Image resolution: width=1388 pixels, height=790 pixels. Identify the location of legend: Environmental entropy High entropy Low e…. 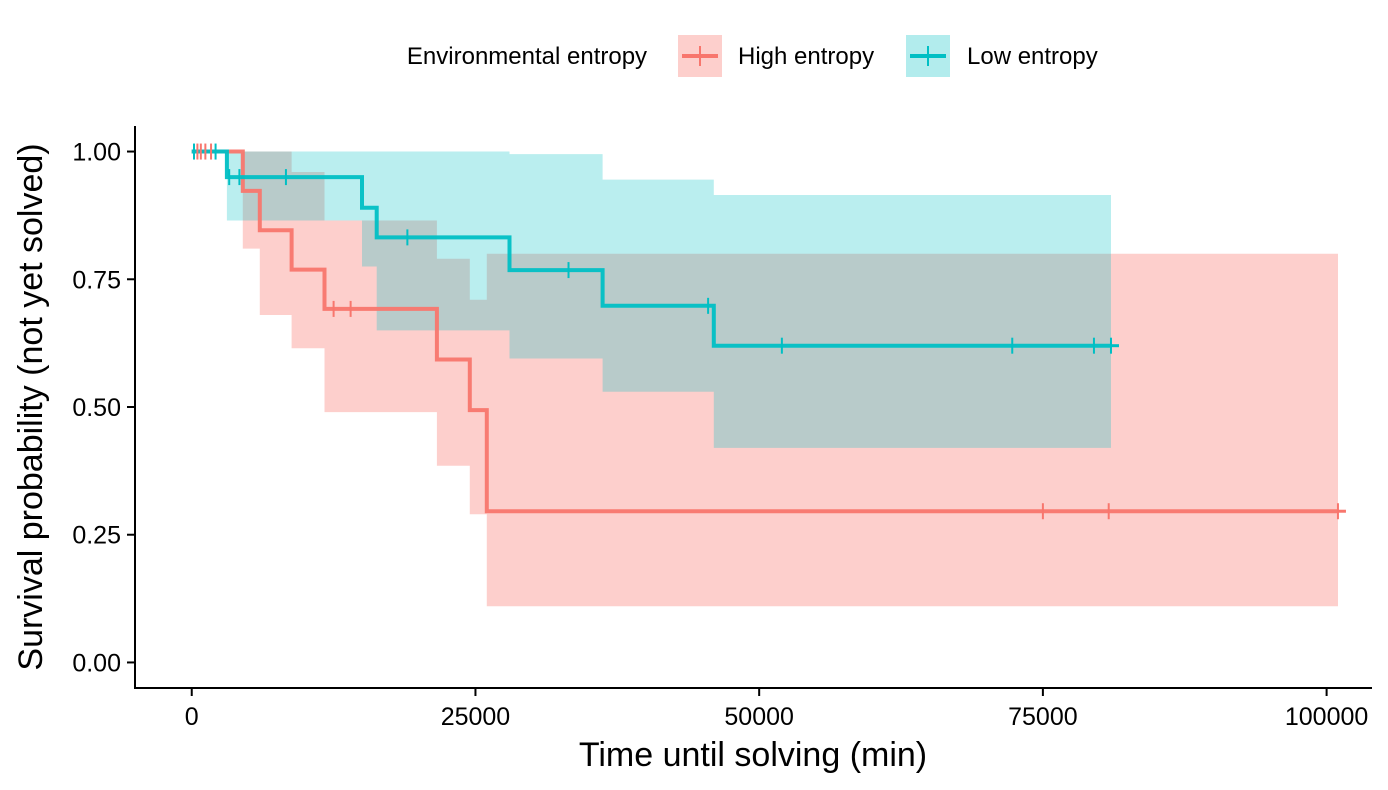
(752, 56).